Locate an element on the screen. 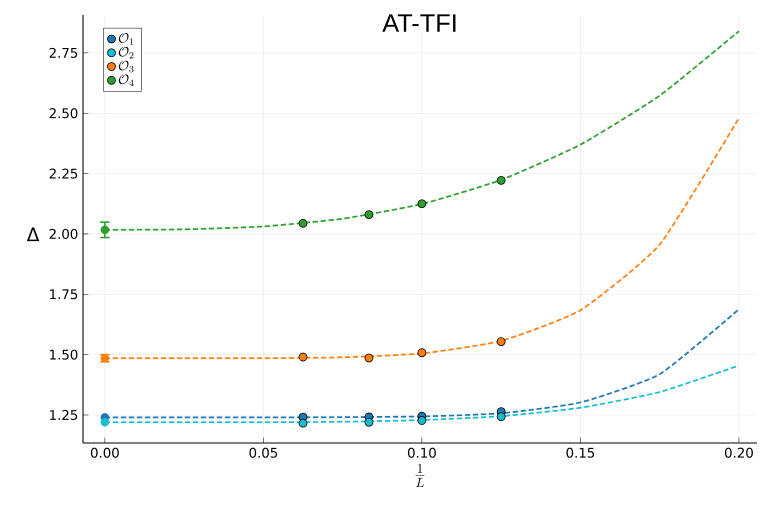  legend-label: $\mathcal{O}_4$ is located at coordinates (126, 80).